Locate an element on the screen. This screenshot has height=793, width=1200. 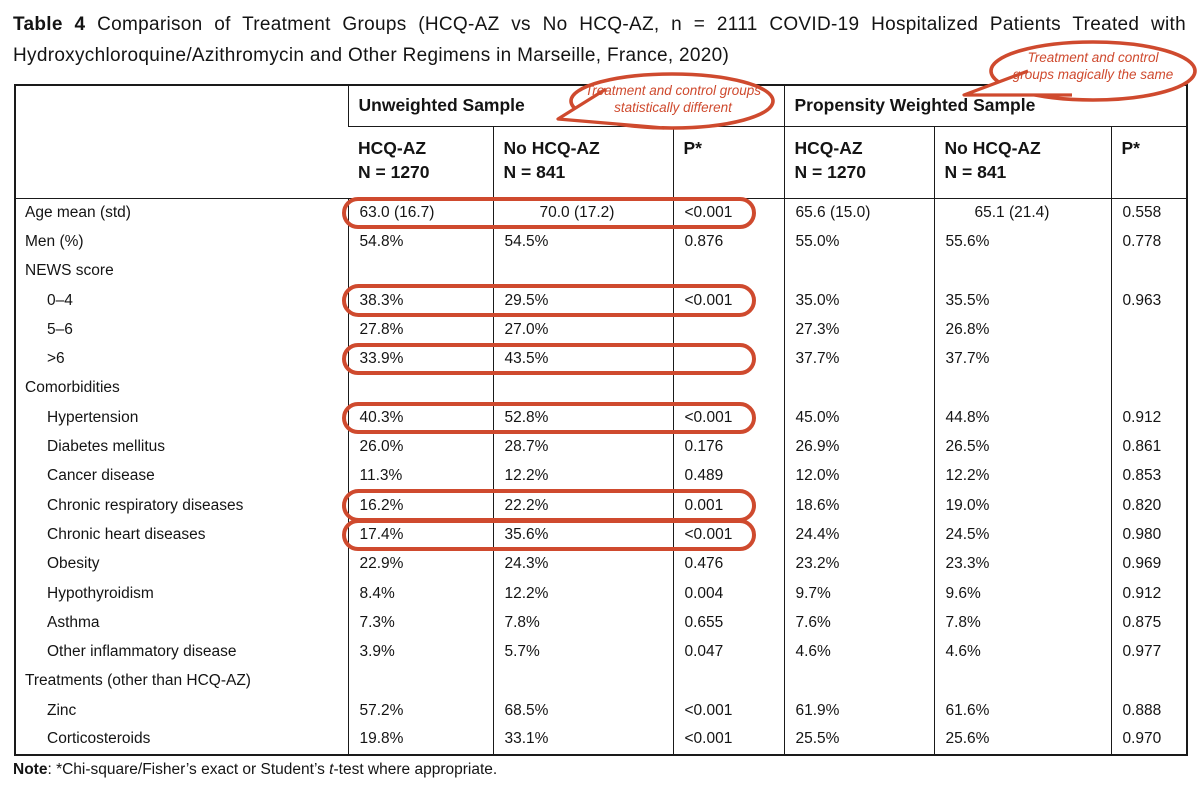
row-label: Other inflammatory disease is located at coordinates (142, 652).